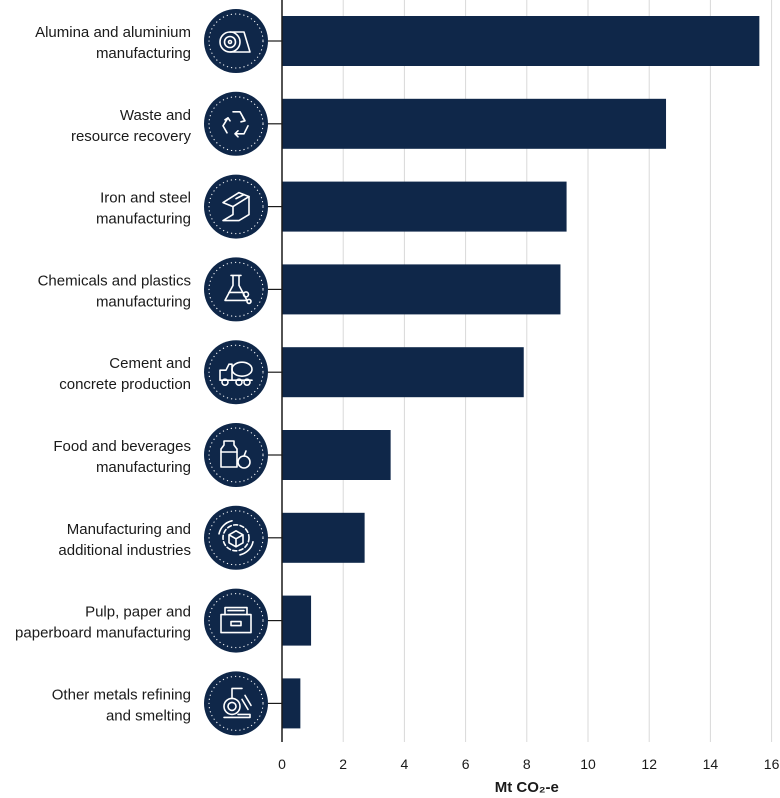  I want to click on concrete-mixer-truck-icon, so click(236, 372).